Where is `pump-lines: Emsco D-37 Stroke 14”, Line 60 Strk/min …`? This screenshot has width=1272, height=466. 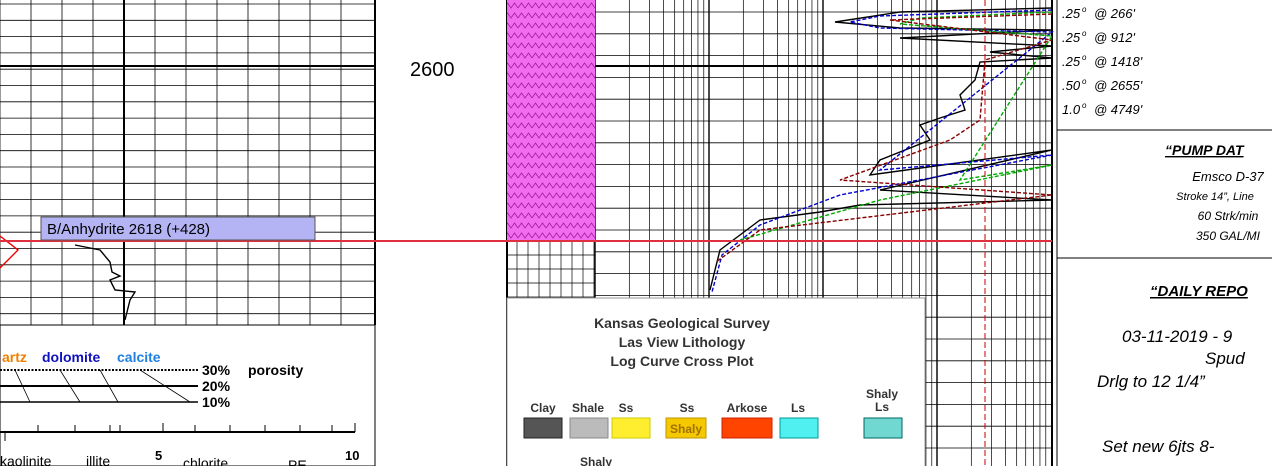 pump-lines: Emsco D-37 Stroke 14”, Line 60 Strk/min … is located at coordinates (1220, 206).